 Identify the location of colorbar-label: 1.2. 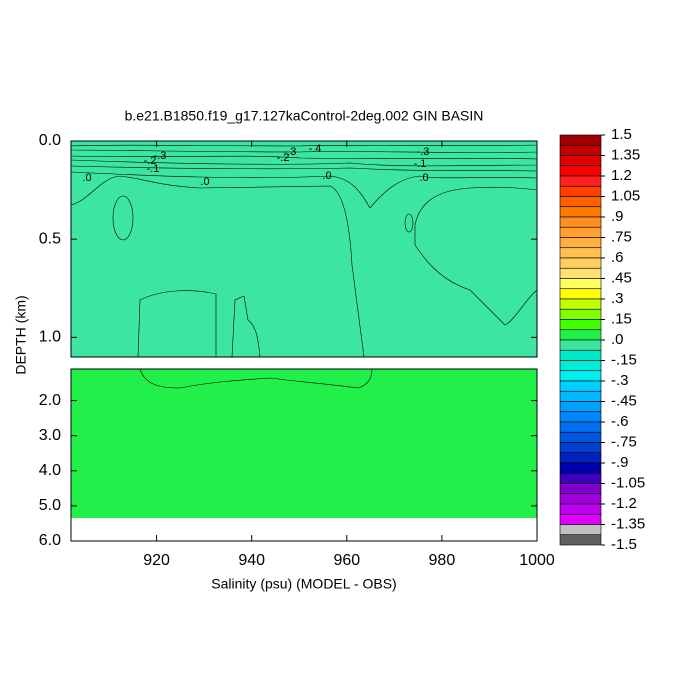
(621, 175).